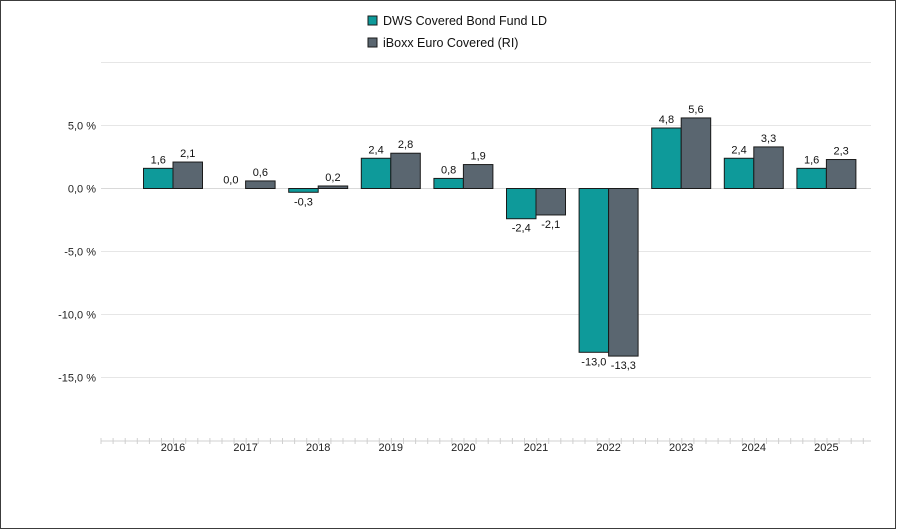  What do you see at coordinates (82, 127) in the screenshot?
I see `y-tick-label: 5,0 %` at bounding box center [82, 127].